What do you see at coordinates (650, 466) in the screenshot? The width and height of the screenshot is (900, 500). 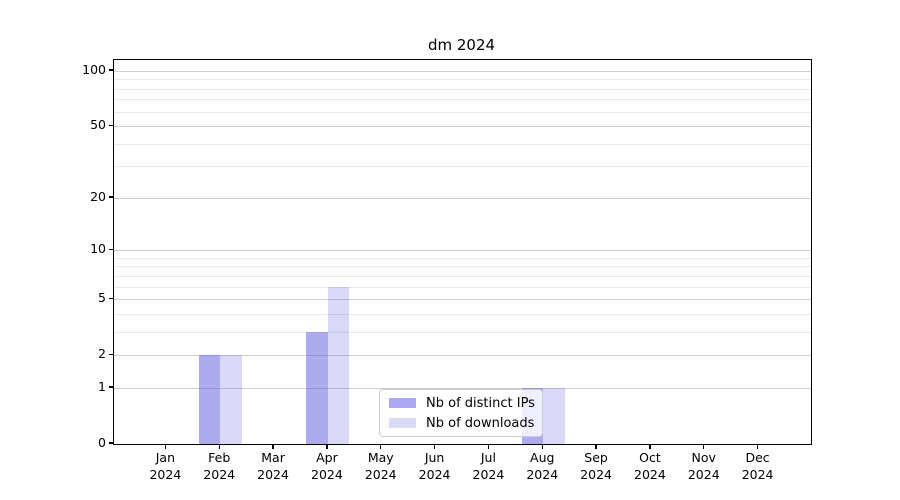 I see `x-tick-label: Oct 2024` at bounding box center [650, 466].